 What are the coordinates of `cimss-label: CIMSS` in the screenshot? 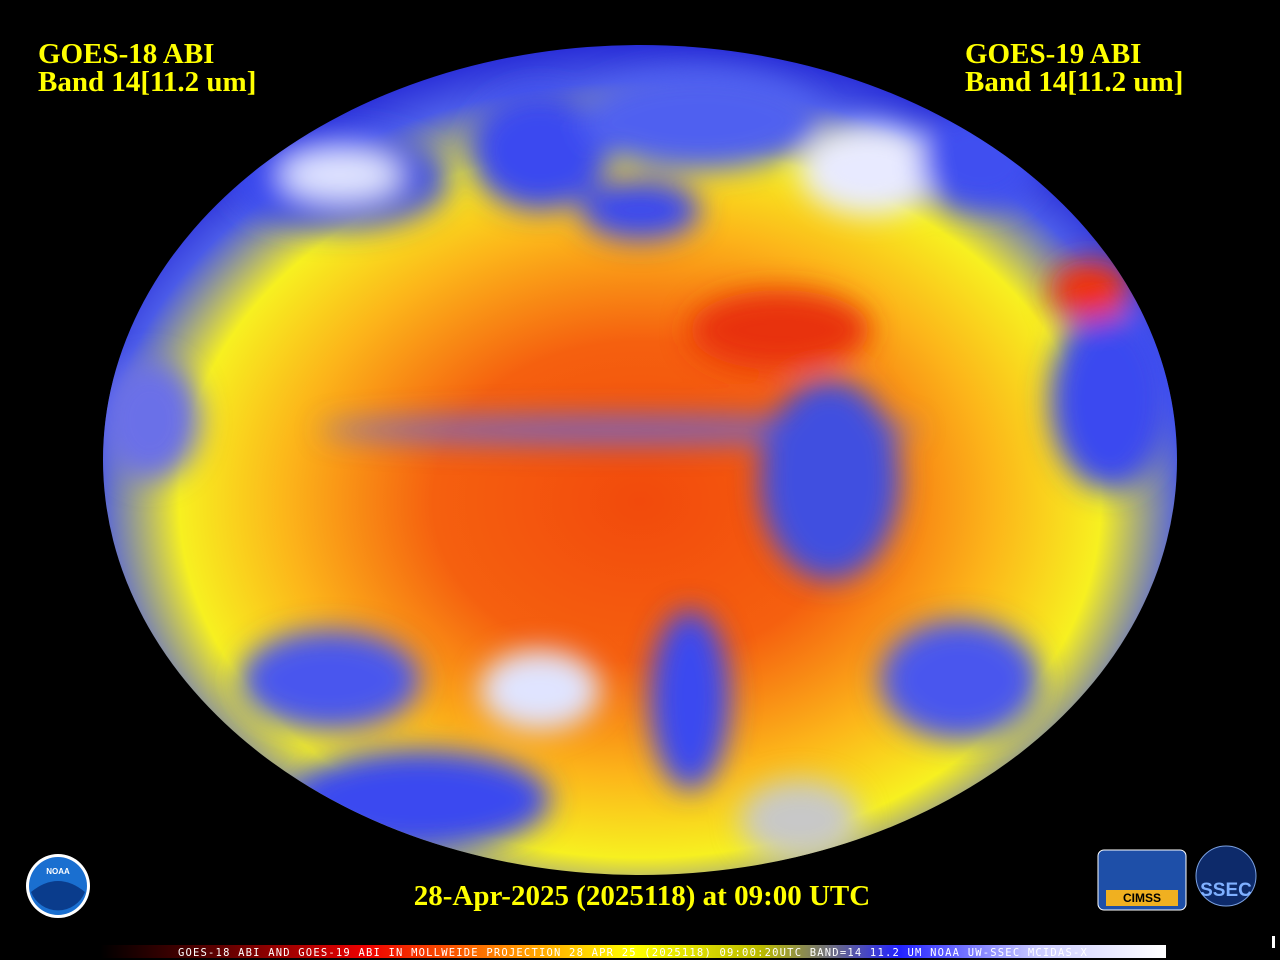 It's located at (1142, 898).